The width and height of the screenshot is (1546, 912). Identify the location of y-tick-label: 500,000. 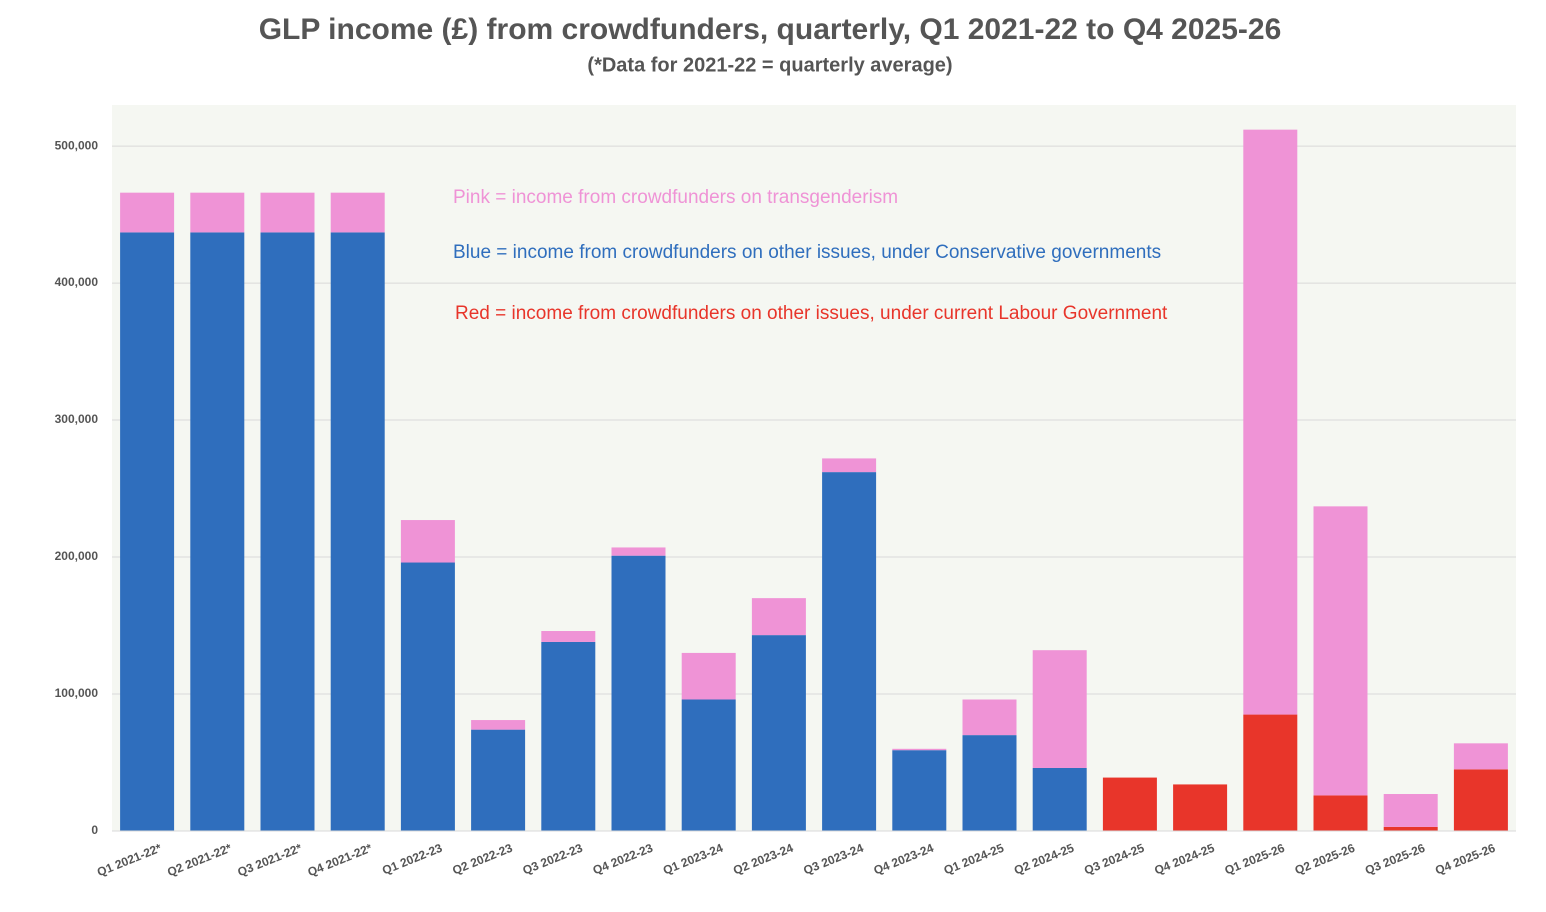
(77, 145).